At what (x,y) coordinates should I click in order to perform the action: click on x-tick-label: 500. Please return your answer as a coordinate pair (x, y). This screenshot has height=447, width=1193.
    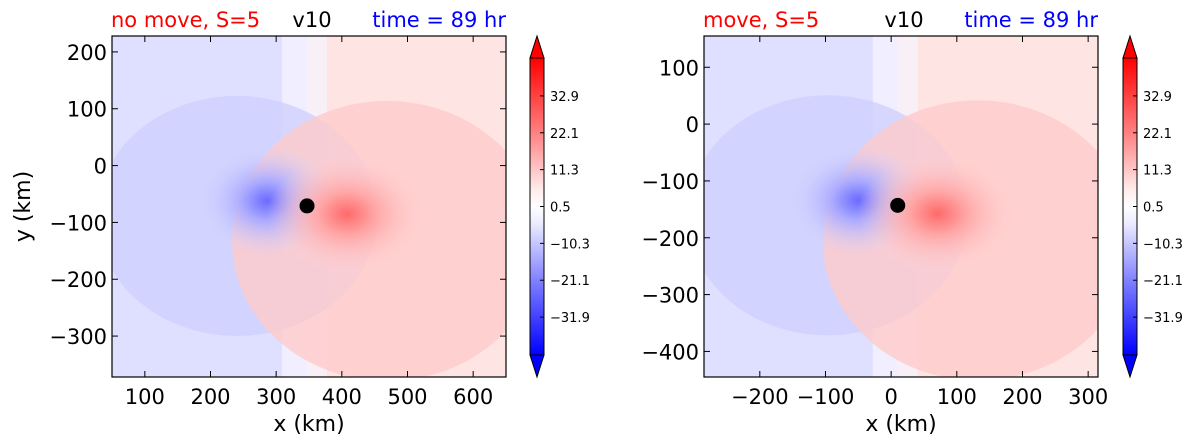
    Looking at the image, I should click on (407, 397).